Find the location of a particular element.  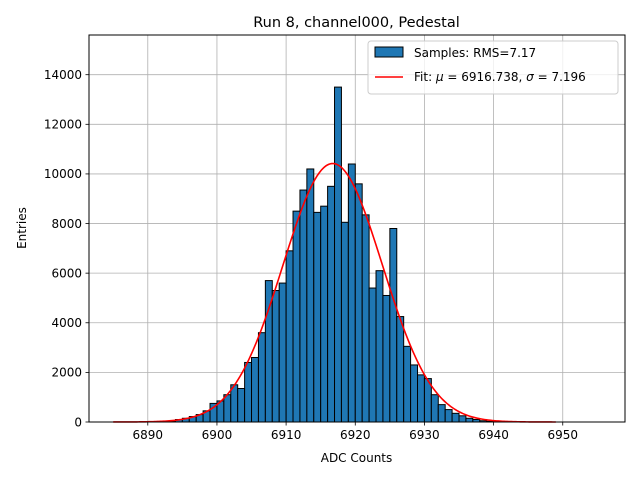

legend-box is located at coordinates (493, 67).